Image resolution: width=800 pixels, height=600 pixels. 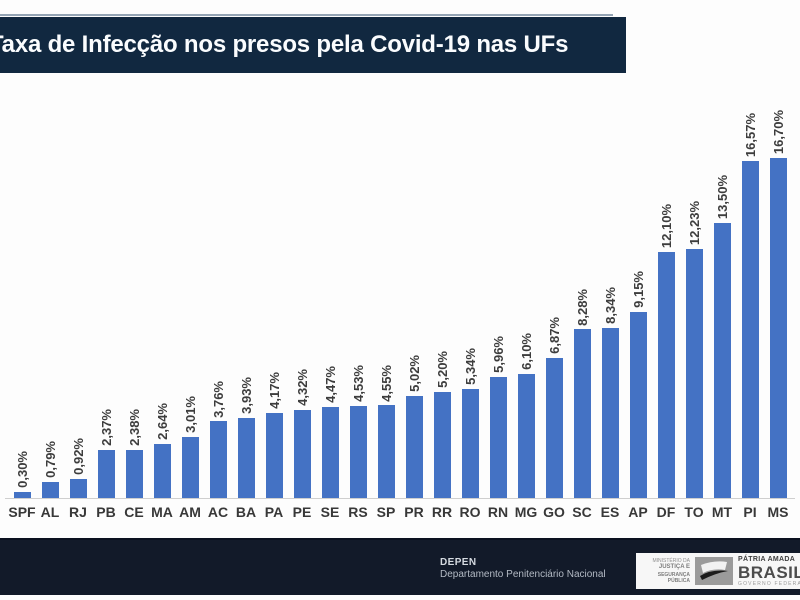 I want to click on bar-slot-GO: 6,87%, so click(x=554, y=296).